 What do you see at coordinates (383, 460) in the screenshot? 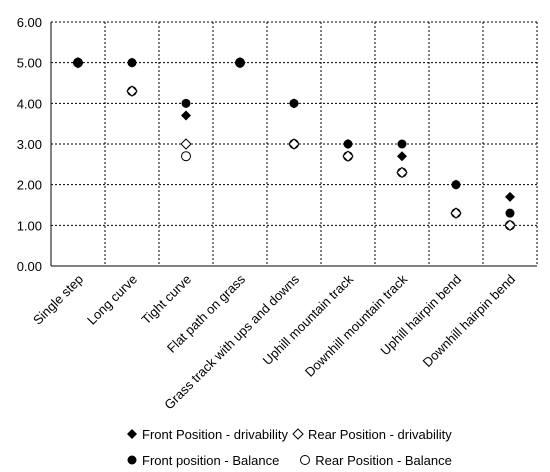
I see `legend-label: Rear Position - Balance` at bounding box center [383, 460].